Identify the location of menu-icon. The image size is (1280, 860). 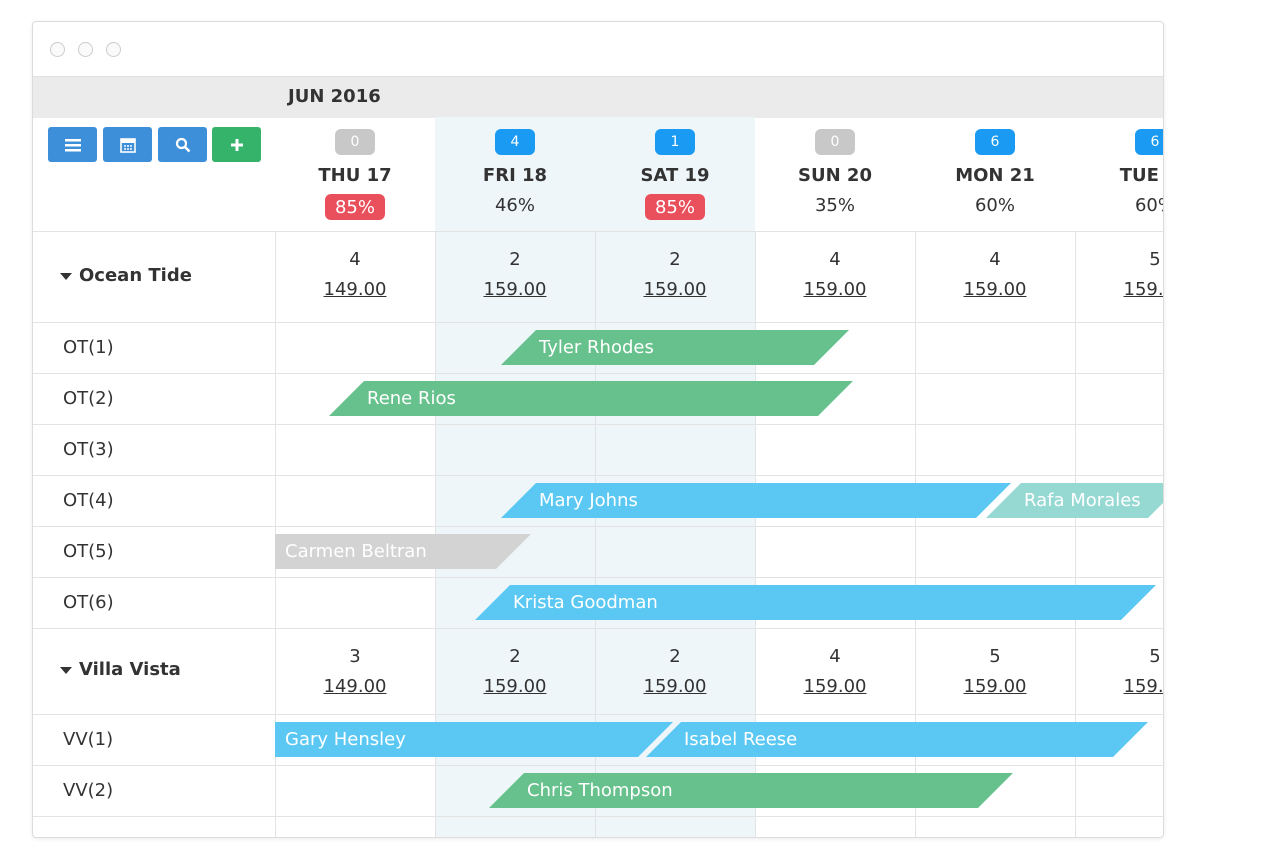
(72, 144).